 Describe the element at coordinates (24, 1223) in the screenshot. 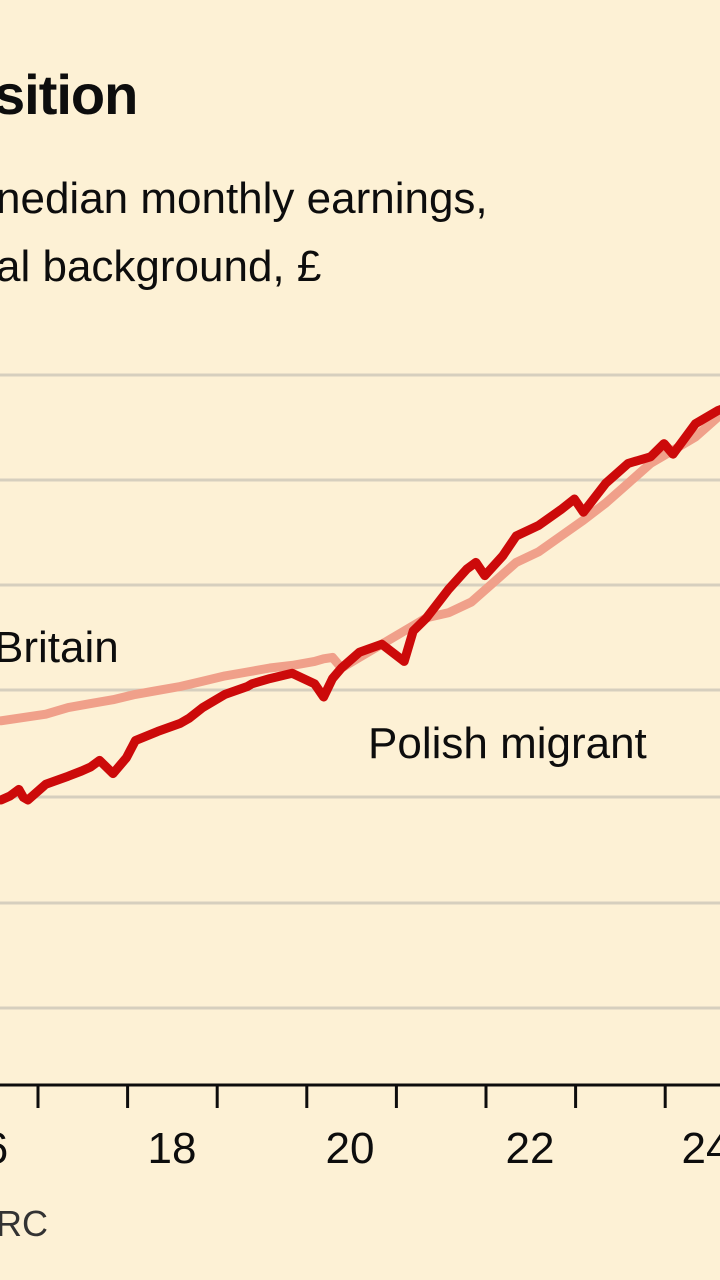

I see `chart-source: RC` at that location.